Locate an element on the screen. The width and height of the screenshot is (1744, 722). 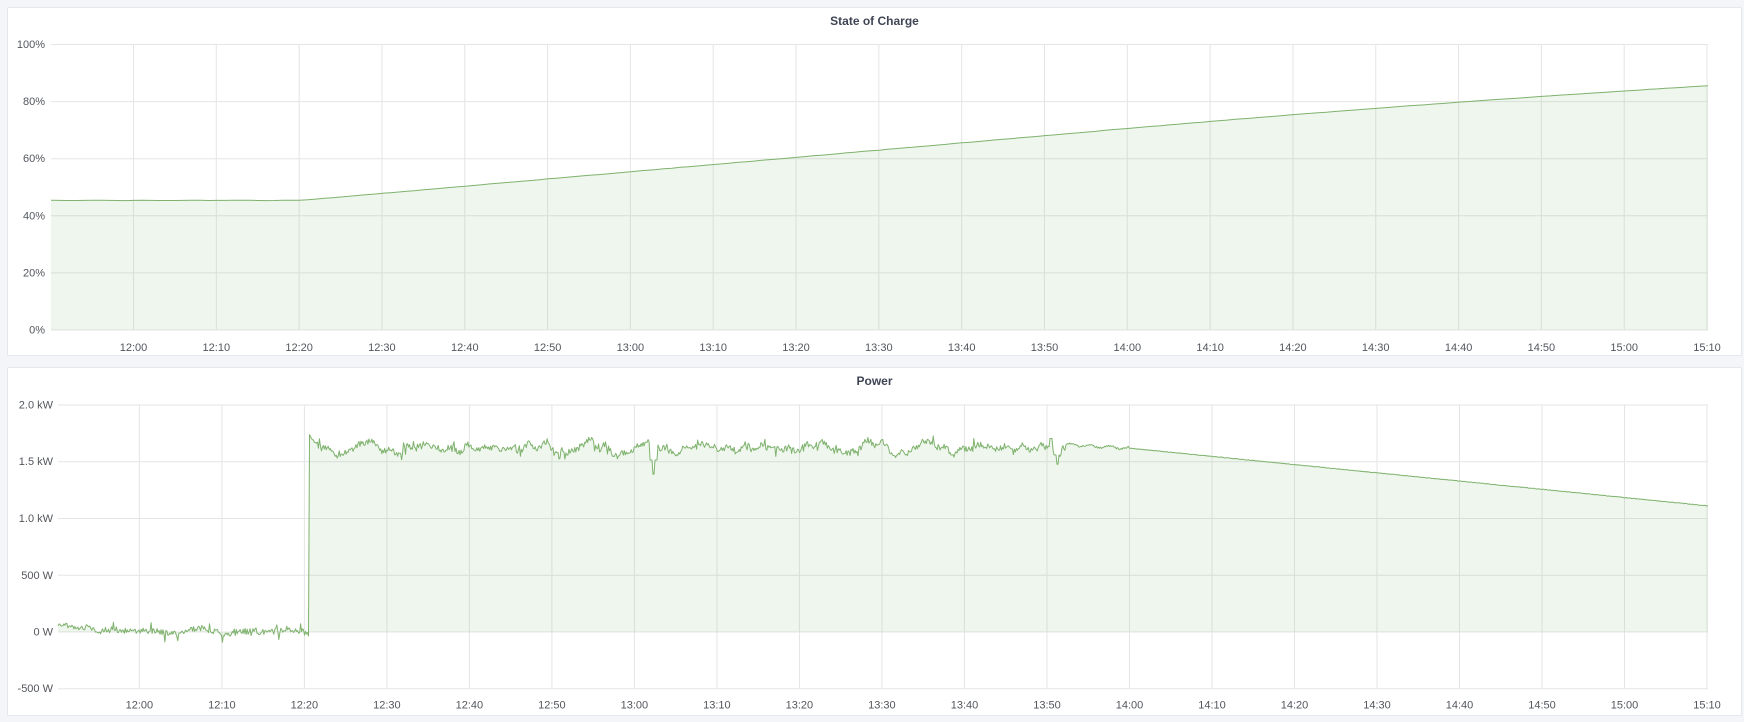
svg-text: 0% is located at coordinates (37, 331).